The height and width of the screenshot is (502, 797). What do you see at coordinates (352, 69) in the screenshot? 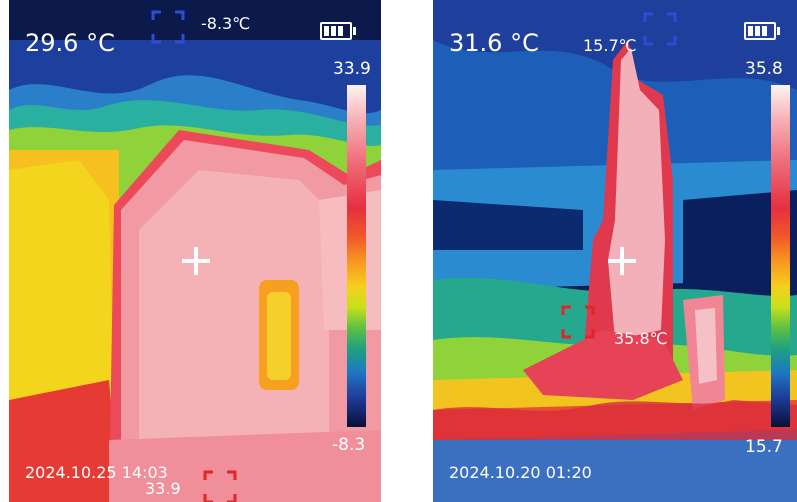
I see `scale-max-value: 33.9` at bounding box center [352, 69].